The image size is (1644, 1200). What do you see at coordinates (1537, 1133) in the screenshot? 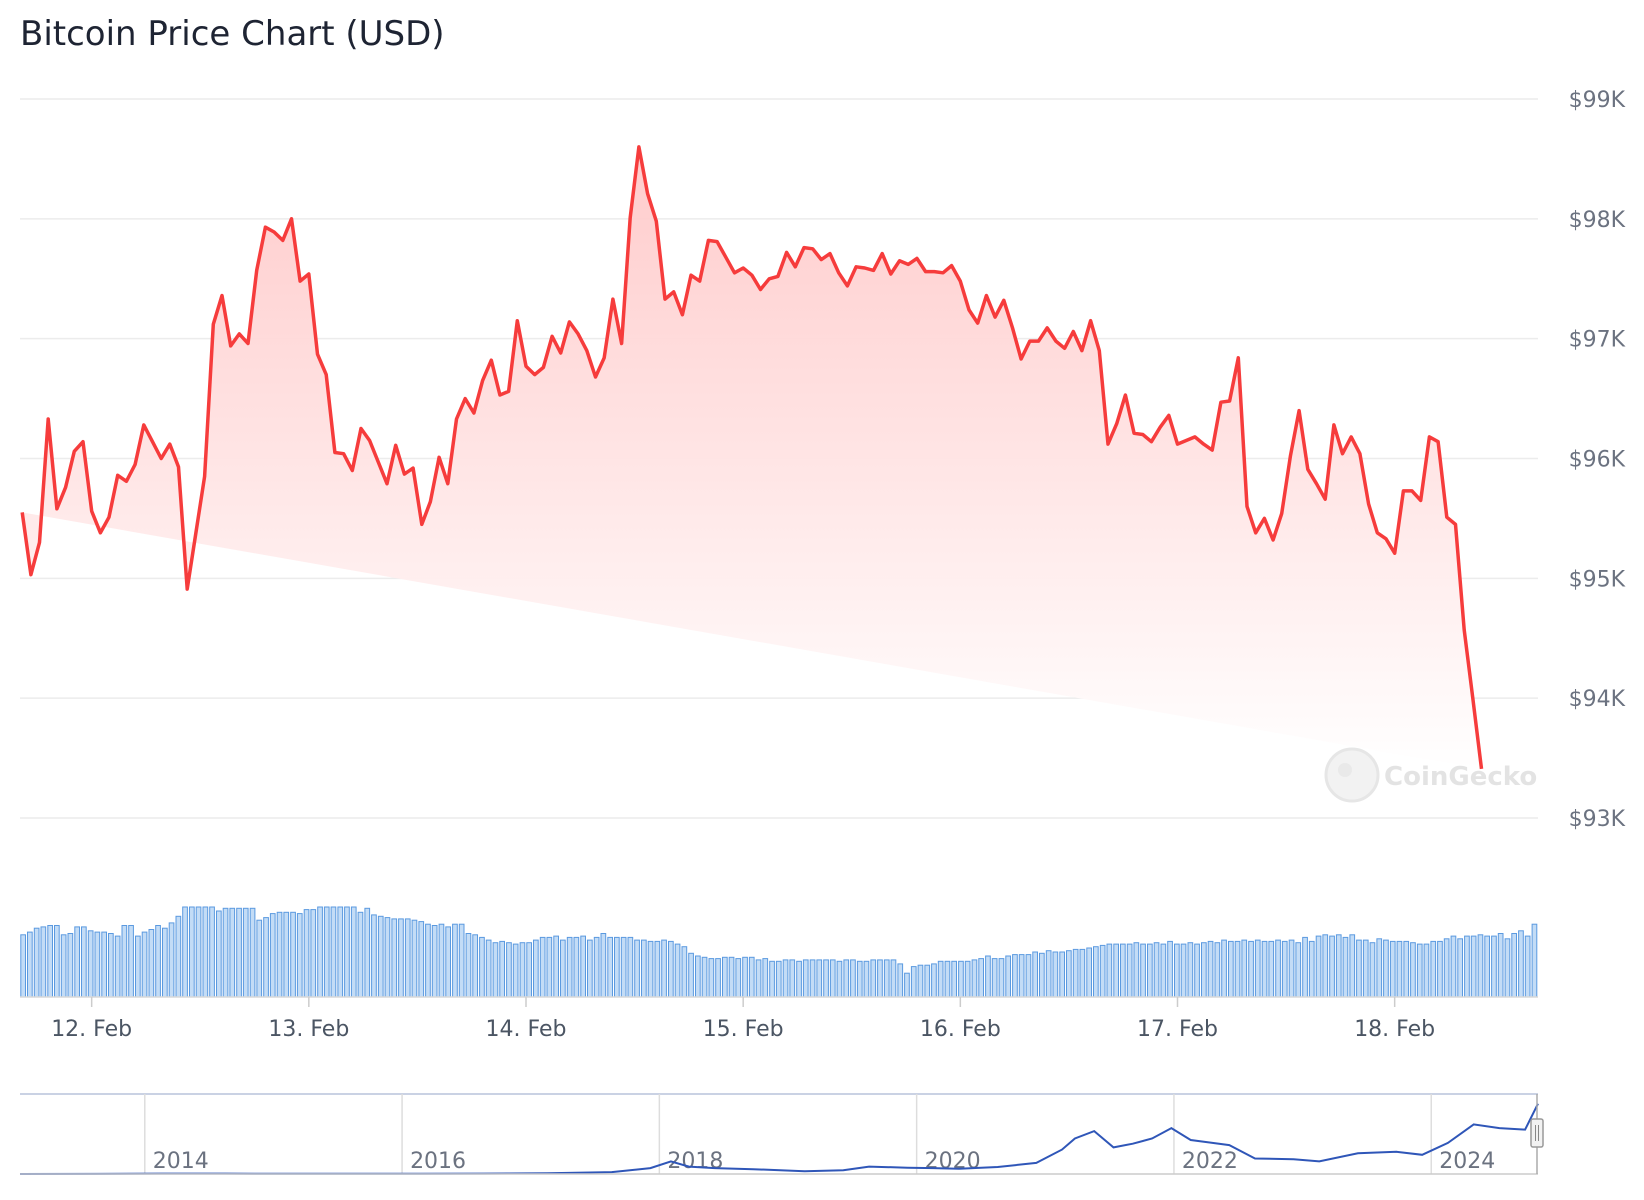
I see `navigator-handle` at bounding box center [1537, 1133].